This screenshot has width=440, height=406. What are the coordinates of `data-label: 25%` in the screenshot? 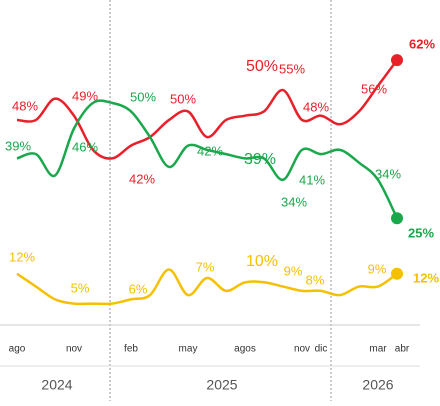 It's located at (421, 232).